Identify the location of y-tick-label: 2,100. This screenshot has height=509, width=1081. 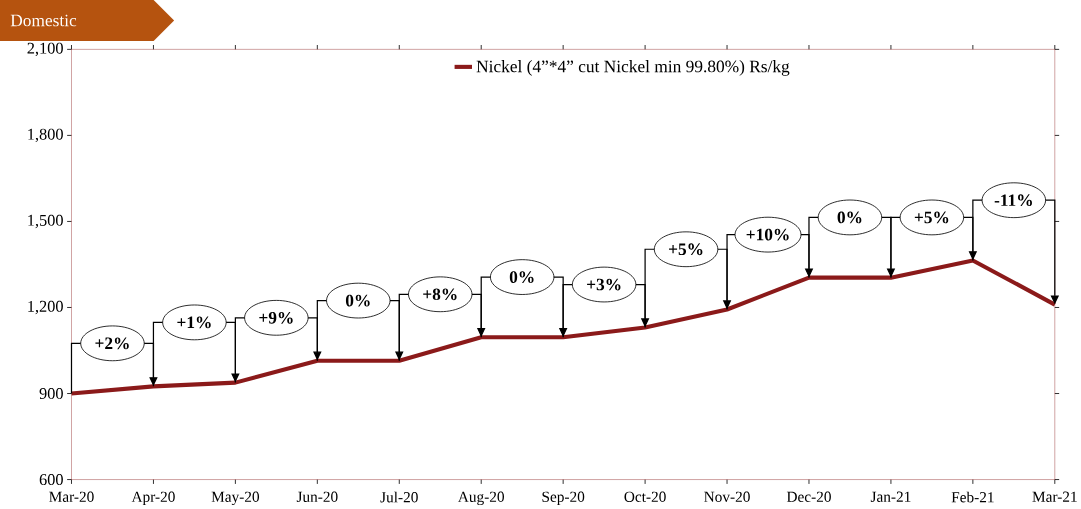
(45, 49).